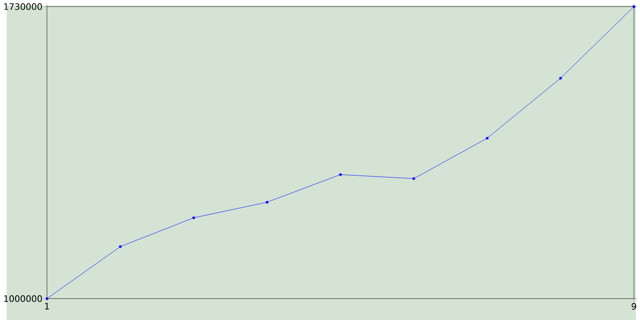 The height and width of the screenshot is (320, 640). What do you see at coordinates (47, 306) in the screenshot?
I see `x-tick-label: 1` at bounding box center [47, 306].